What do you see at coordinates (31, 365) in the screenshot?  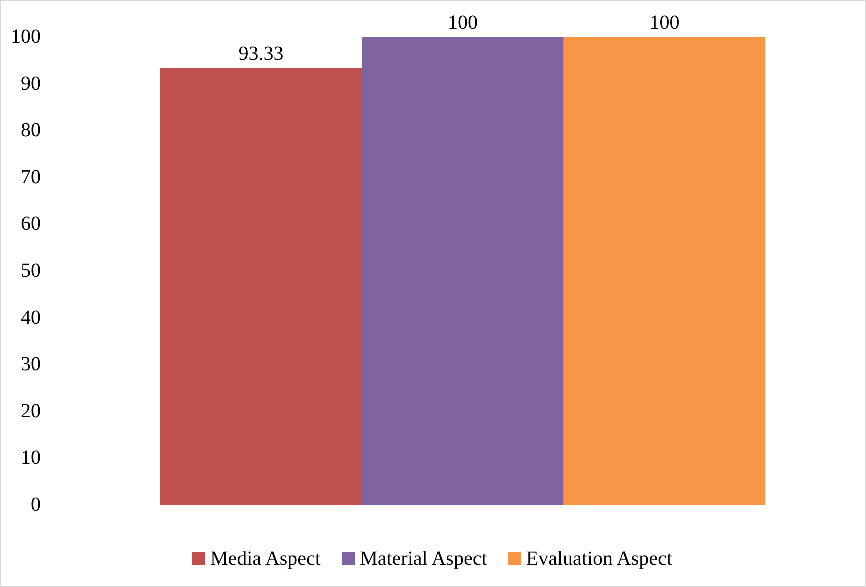 I see `y-tick-label: 30` at bounding box center [31, 365].